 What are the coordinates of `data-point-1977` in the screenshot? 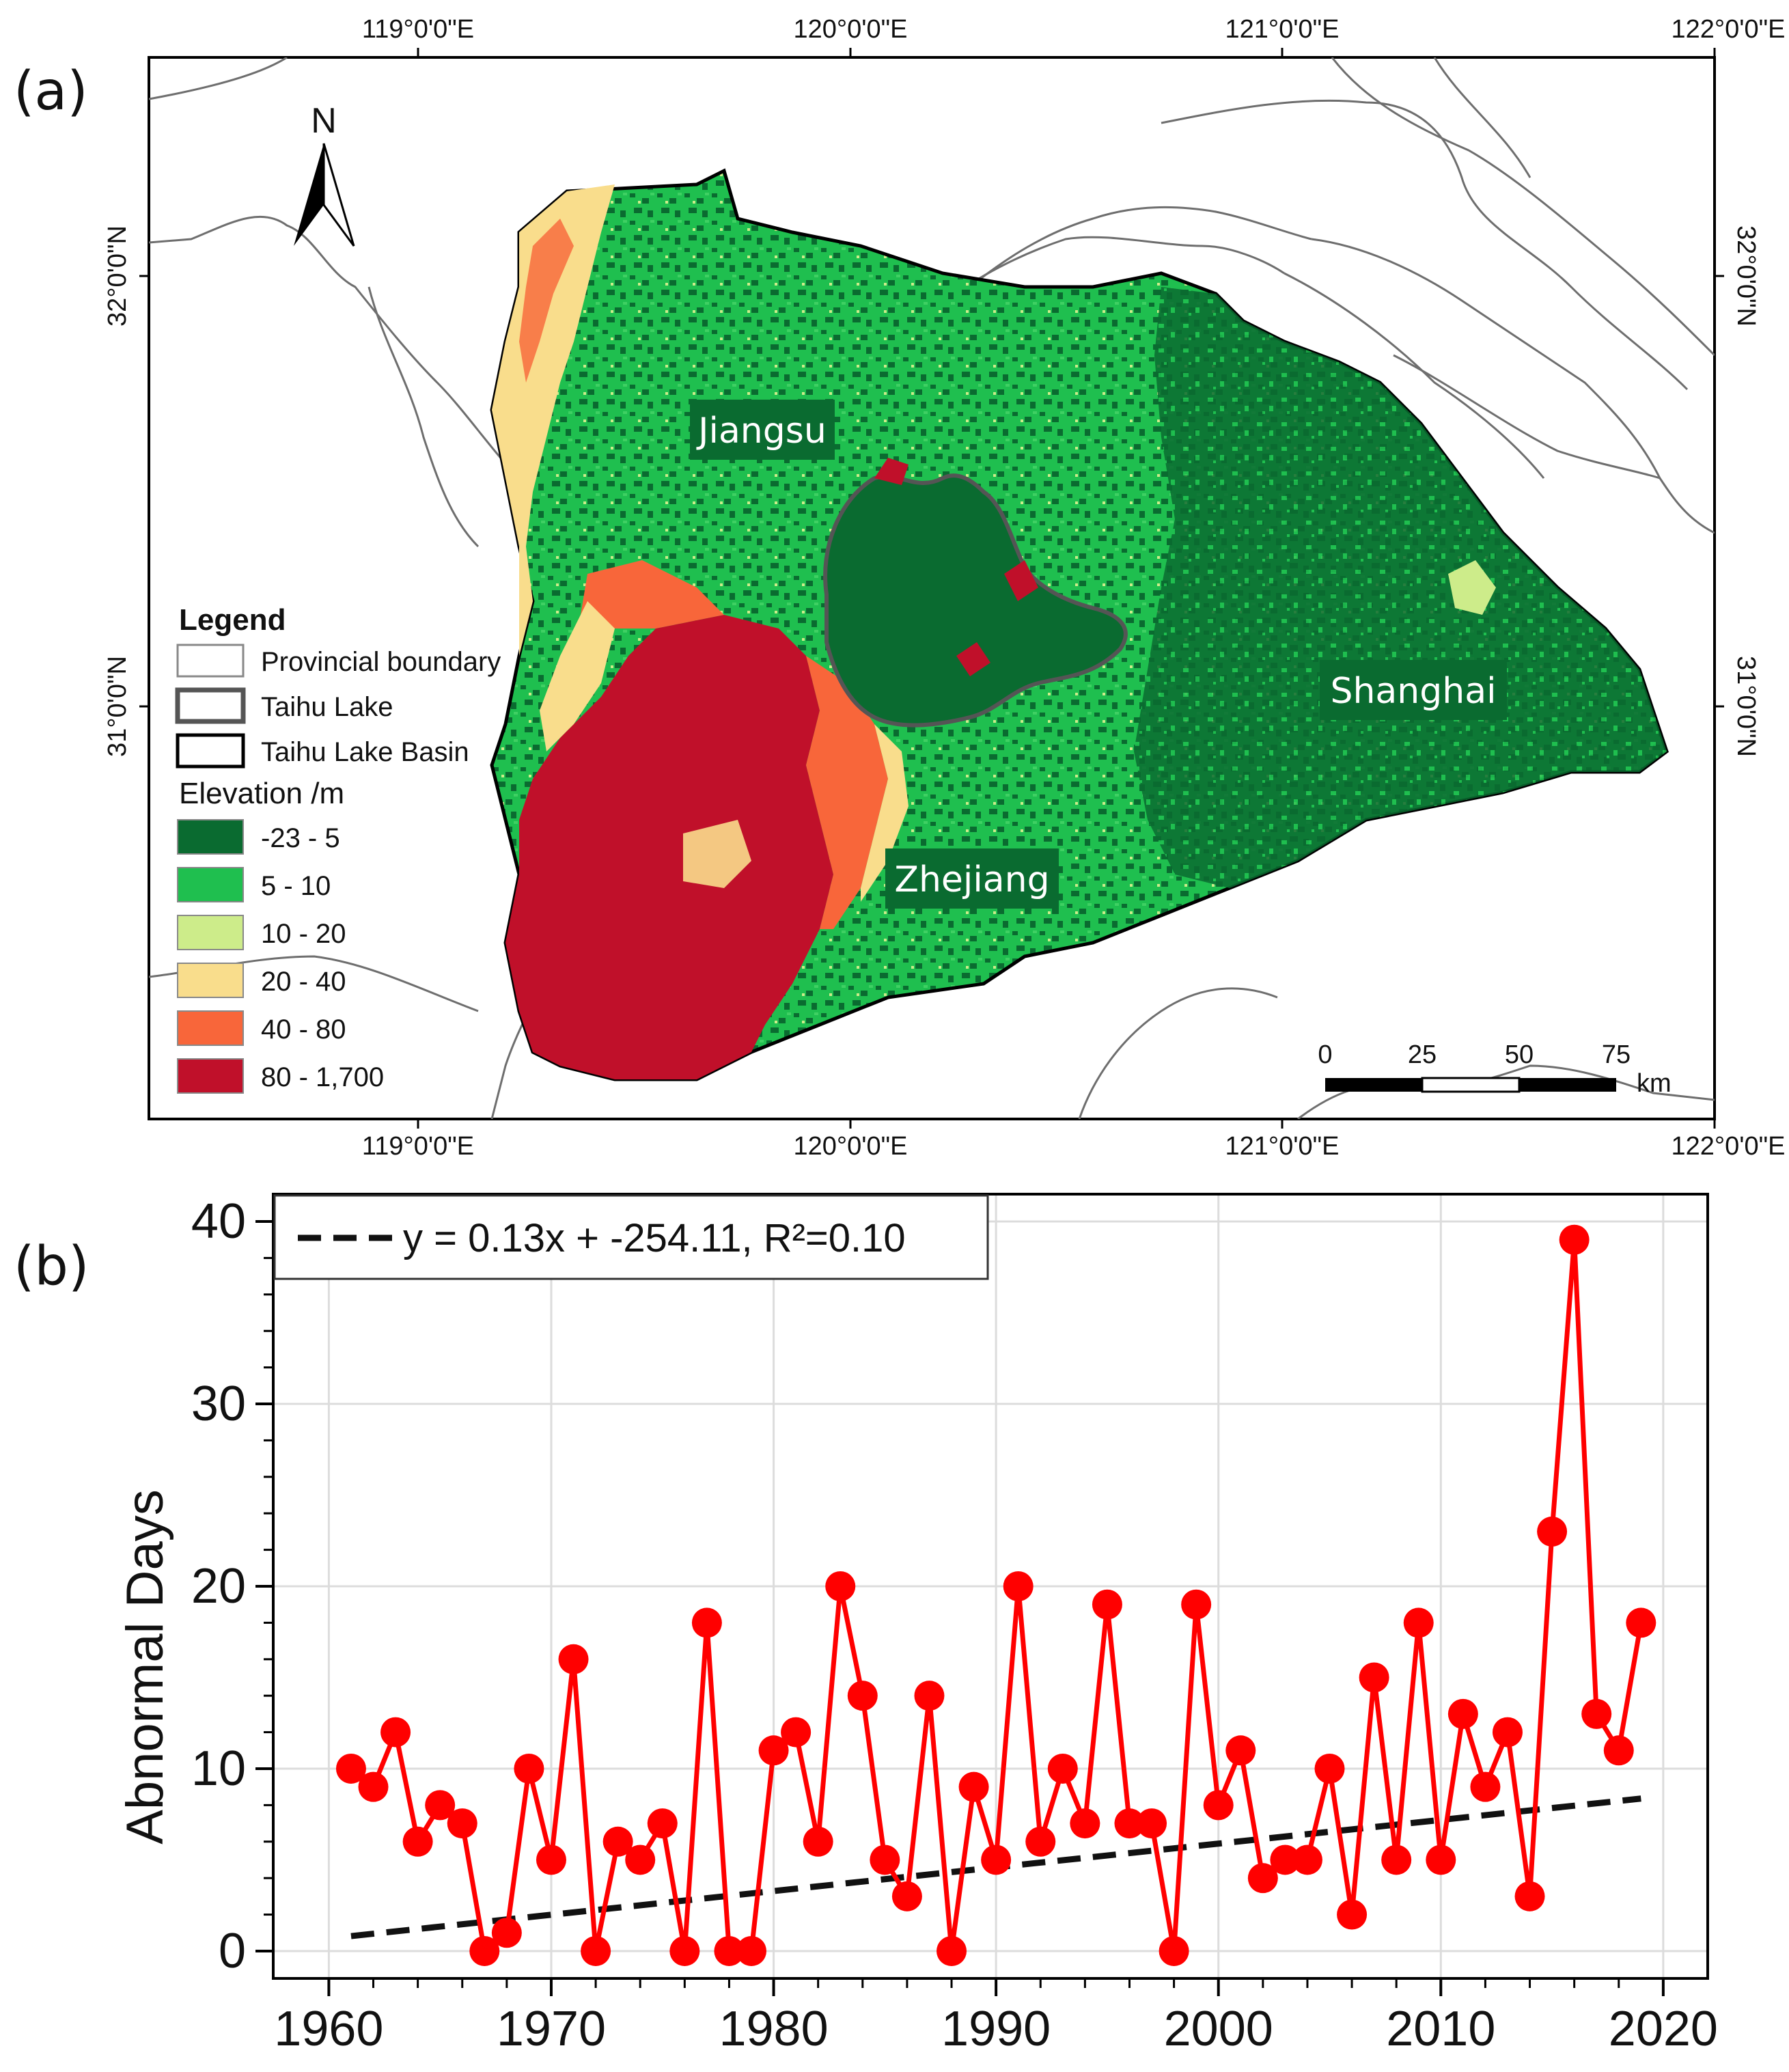 It's located at (706, 1622).